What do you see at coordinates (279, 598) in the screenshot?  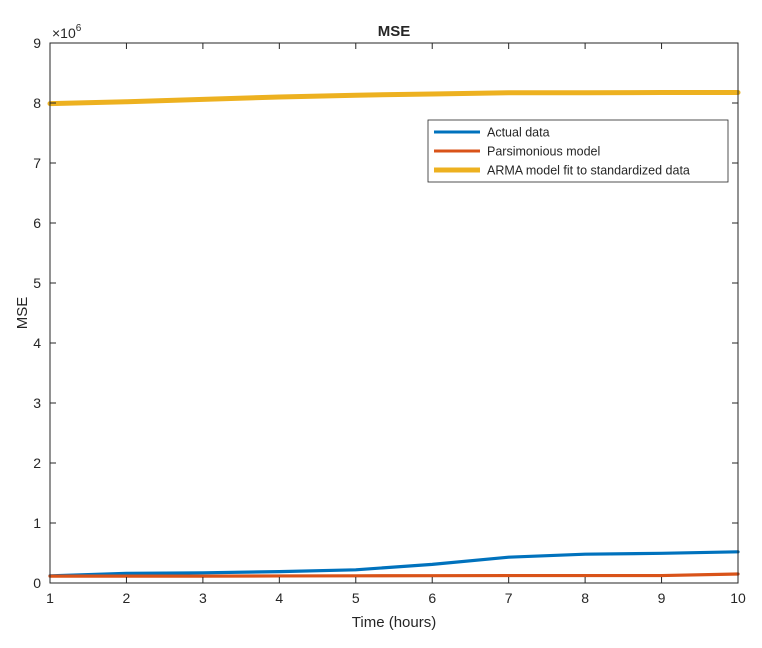 I see `x-tick-label: 4` at bounding box center [279, 598].